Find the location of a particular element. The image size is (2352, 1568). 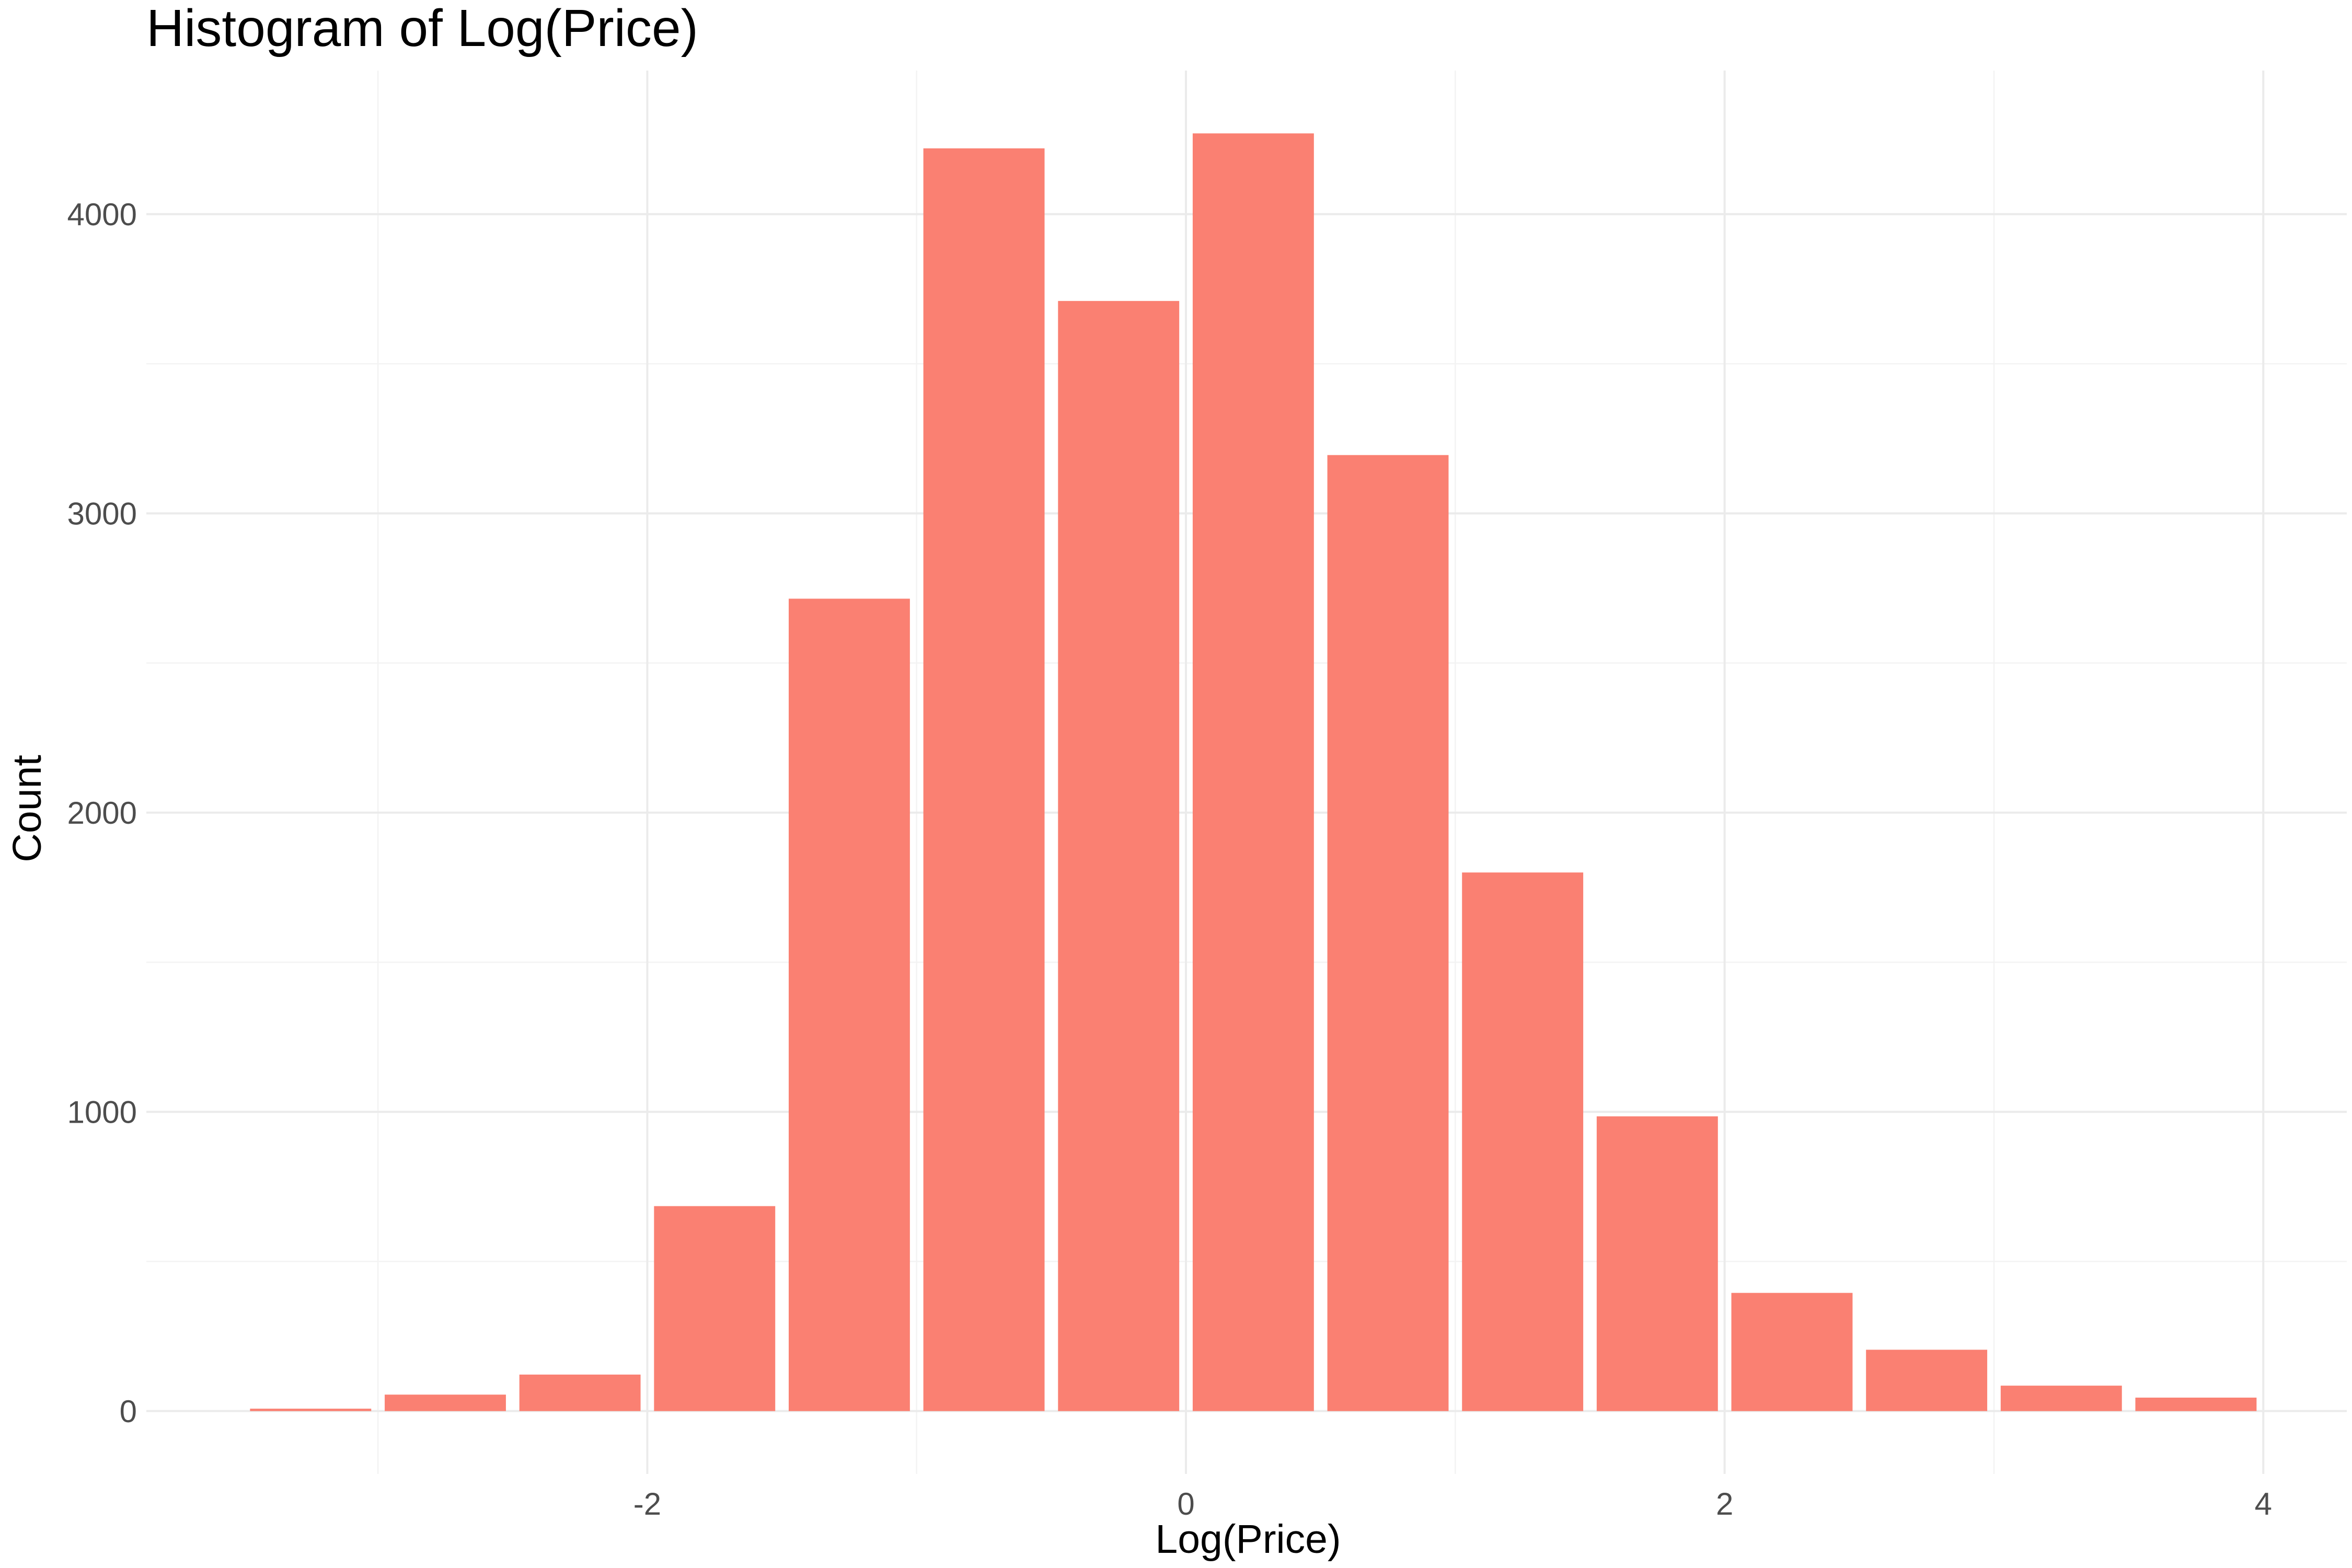

y-axis-ticks: 0 1000 2000 3000 4000 is located at coordinates (102, 813).